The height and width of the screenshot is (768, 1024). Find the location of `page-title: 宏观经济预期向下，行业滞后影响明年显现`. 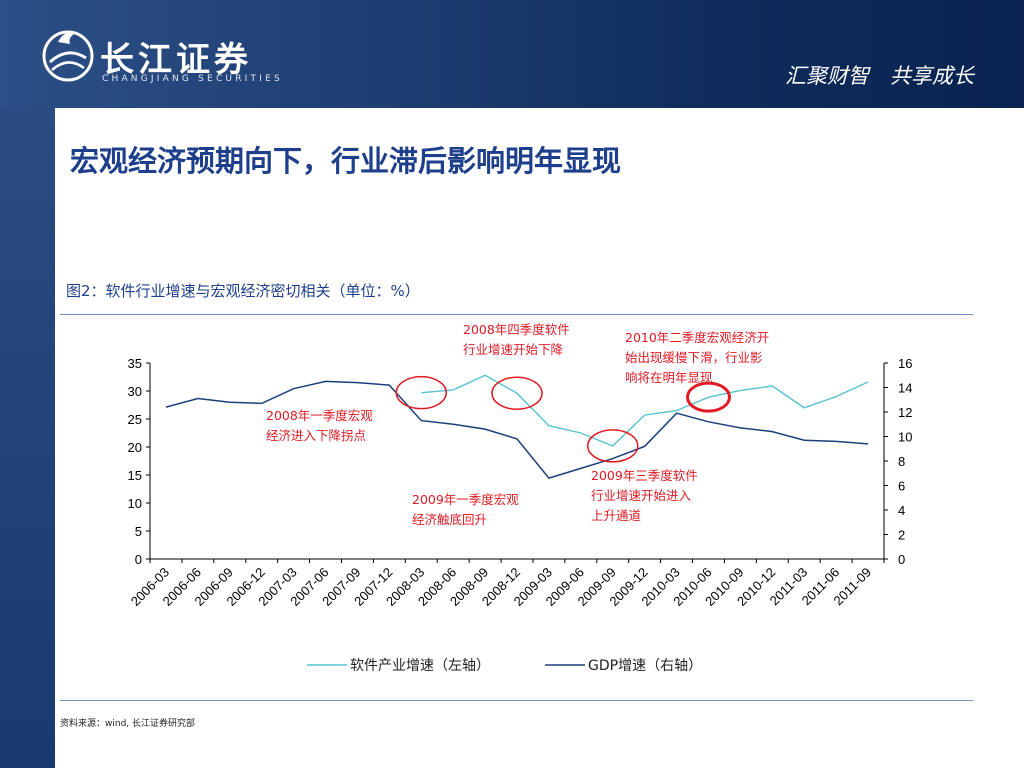

page-title: 宏观经济预期向下，行业滞后影响明年显现 is located at coordinates (346, 161).